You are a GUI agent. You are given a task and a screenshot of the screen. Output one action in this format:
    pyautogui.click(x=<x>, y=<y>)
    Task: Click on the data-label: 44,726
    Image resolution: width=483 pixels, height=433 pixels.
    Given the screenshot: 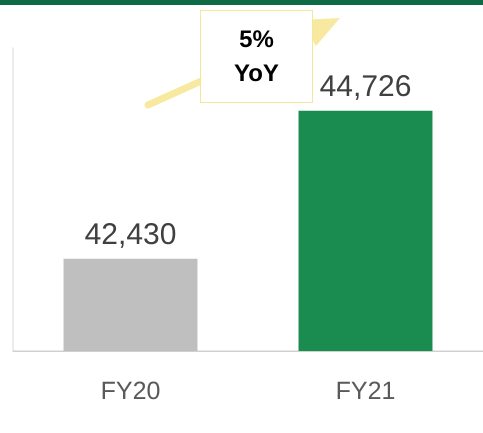 What is the action you would take?
    pyautogui.click(x=366, y=87)
    